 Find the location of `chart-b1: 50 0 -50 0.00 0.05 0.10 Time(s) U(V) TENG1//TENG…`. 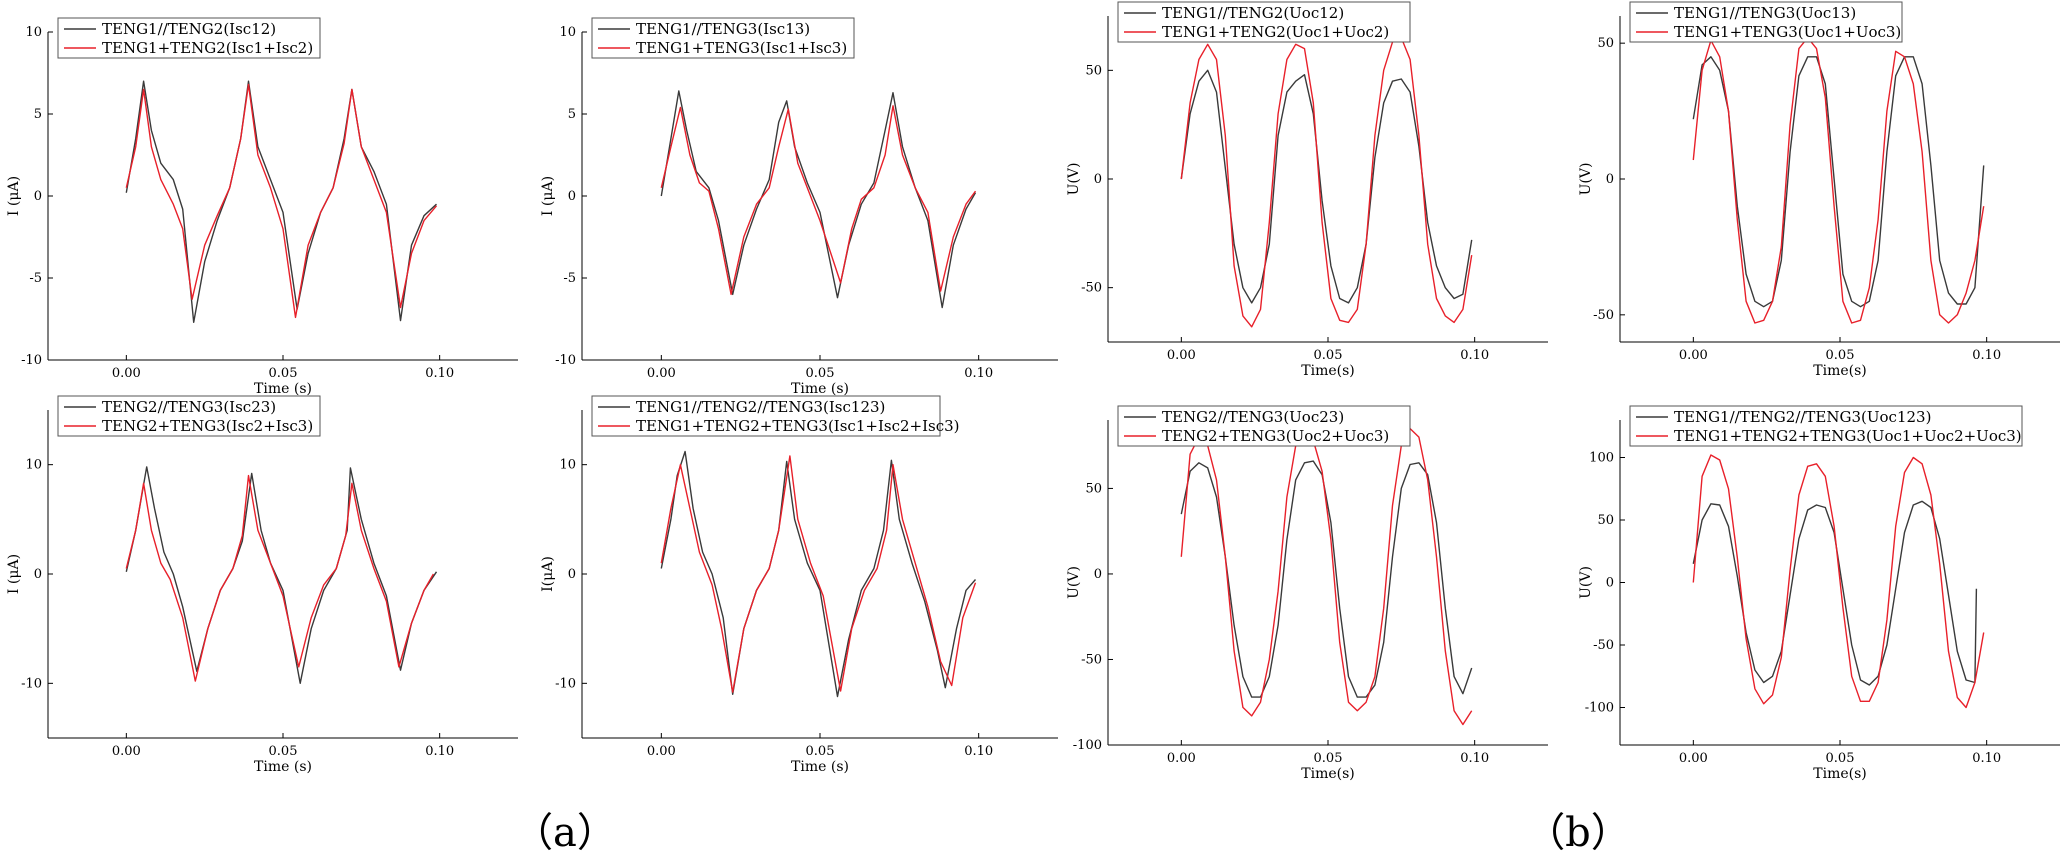

chart-b1: 50 0 -50 0.00 0.05 0.10 Time(s) U(V) TENG1//TENG… is located at coordinates (1307, 190).